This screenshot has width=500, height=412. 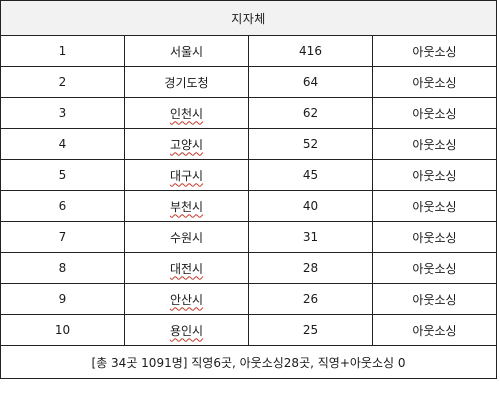 I want to click on count-cell: 45, so click(x=310, y=175).